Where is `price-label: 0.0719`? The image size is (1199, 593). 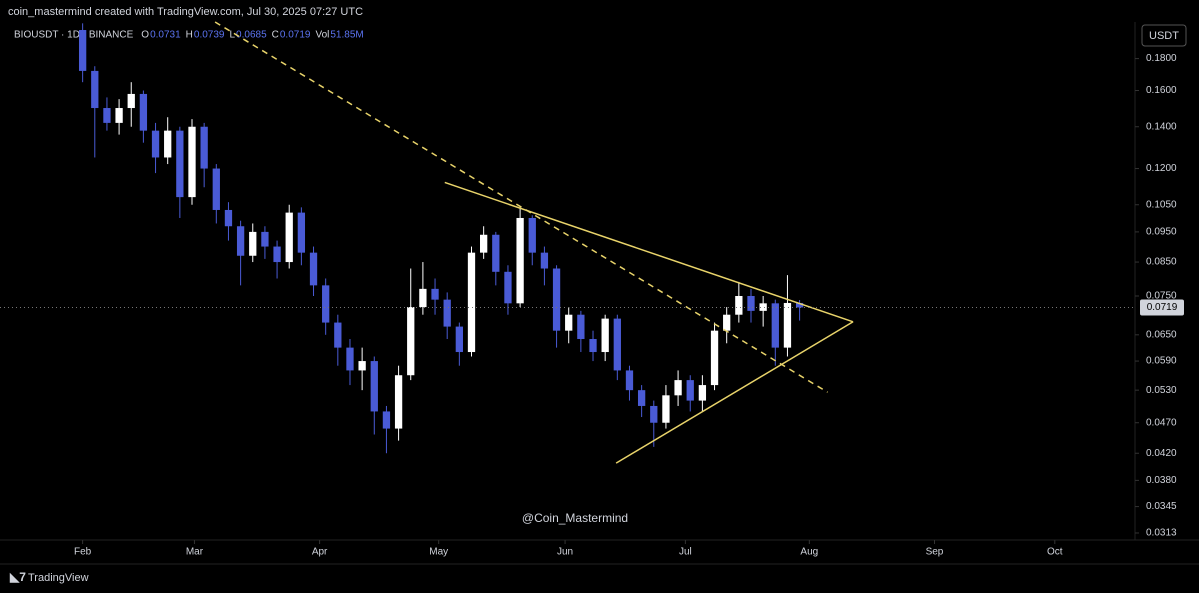 price-label: 0.0719 is located at coordinates (1162, 307).